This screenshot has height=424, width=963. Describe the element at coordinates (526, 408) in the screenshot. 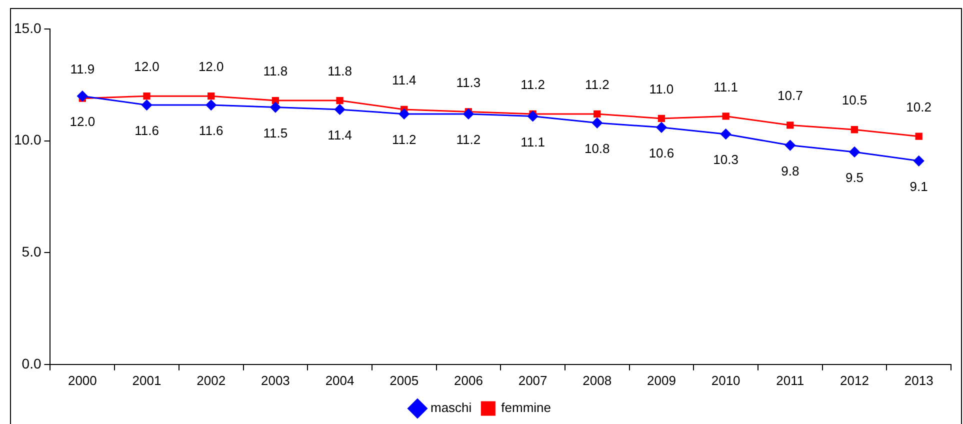

I see `legend-label: femmine` at that location.